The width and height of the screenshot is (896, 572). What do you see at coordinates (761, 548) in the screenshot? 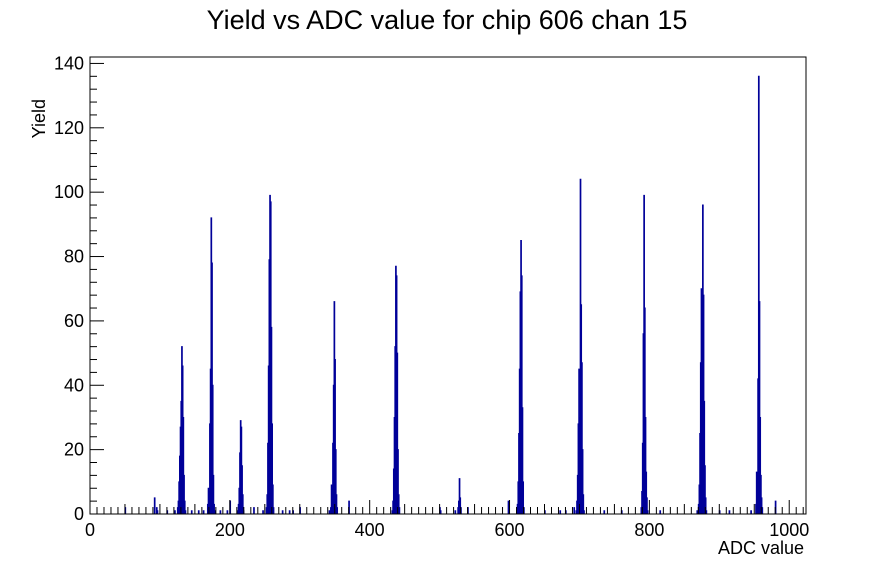
I see `x-axis-label: ADC value` at bounding box center [761, 548].